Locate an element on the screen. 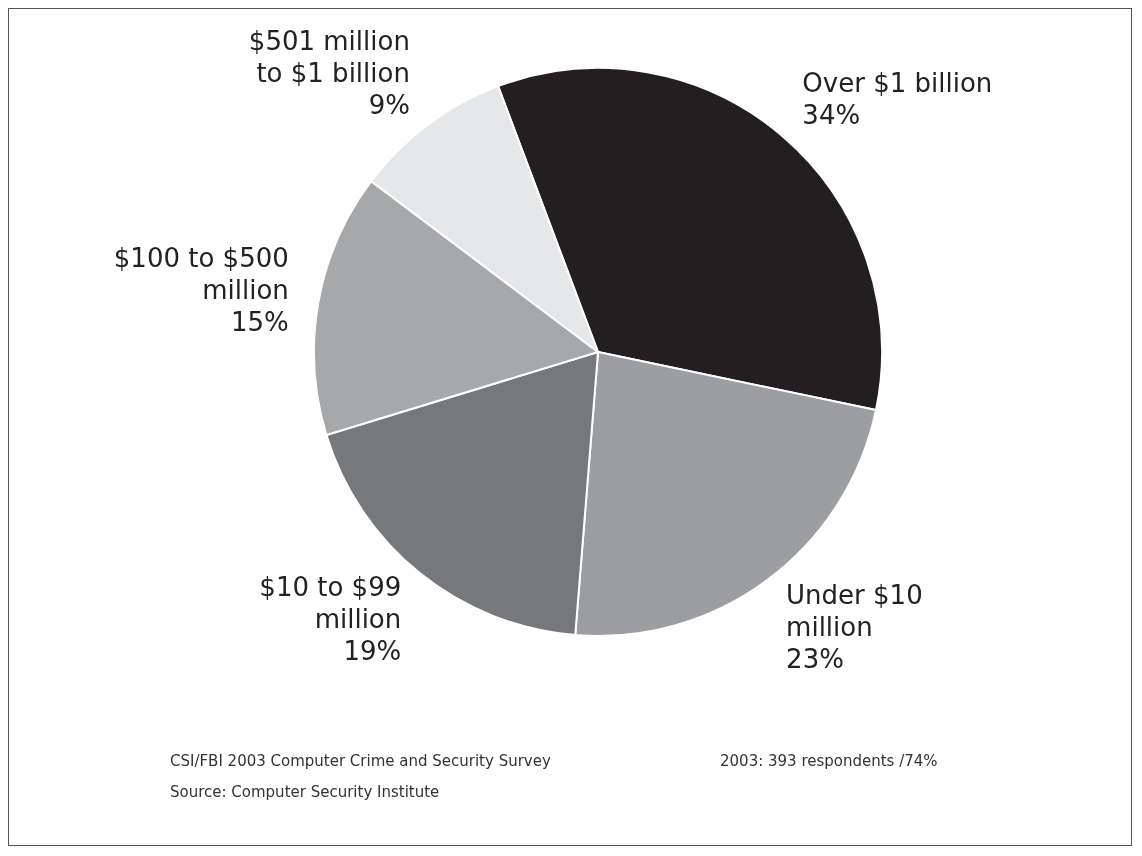 Image resolution: width=1142 pixels, height=856 pixels. data-label: 9% is located at coordinates (389, 104).